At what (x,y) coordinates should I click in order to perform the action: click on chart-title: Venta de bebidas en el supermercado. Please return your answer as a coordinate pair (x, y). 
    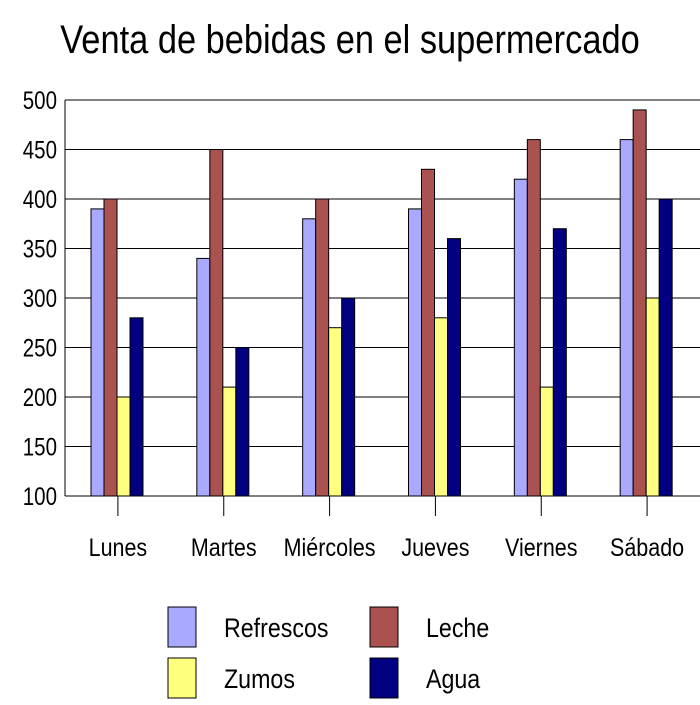
    Looking at the image, I should click on (350, 40).